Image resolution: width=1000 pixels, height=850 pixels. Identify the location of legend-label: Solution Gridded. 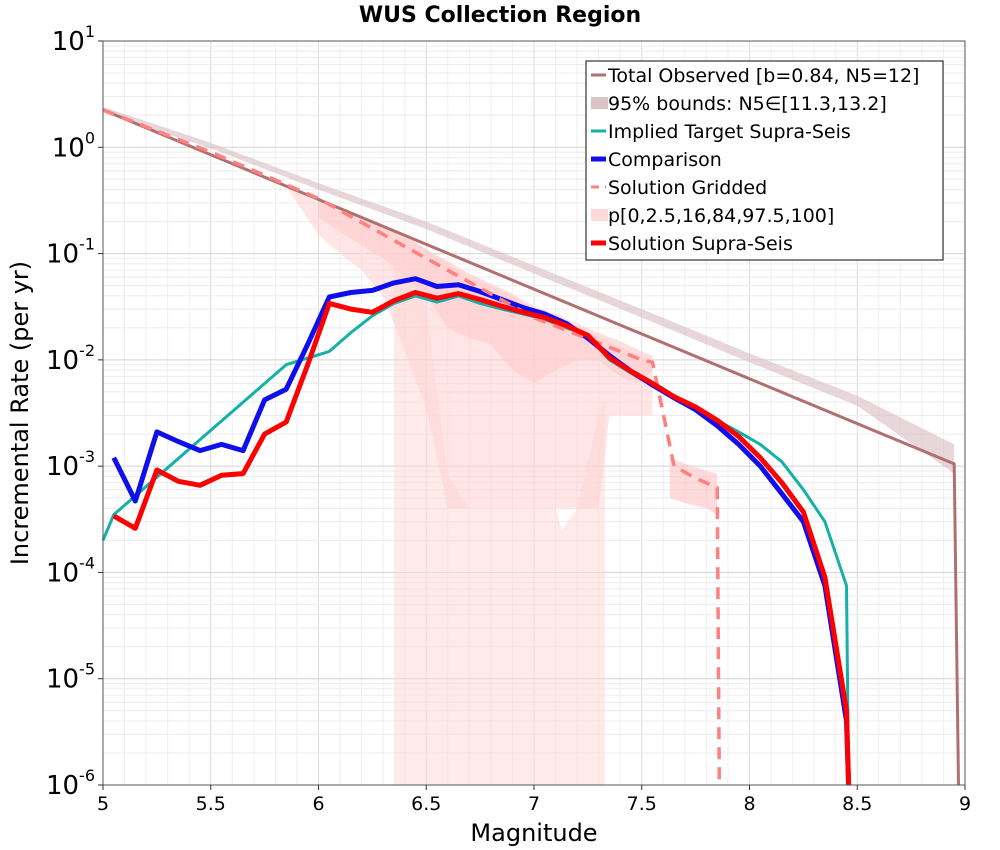
(687, 188).